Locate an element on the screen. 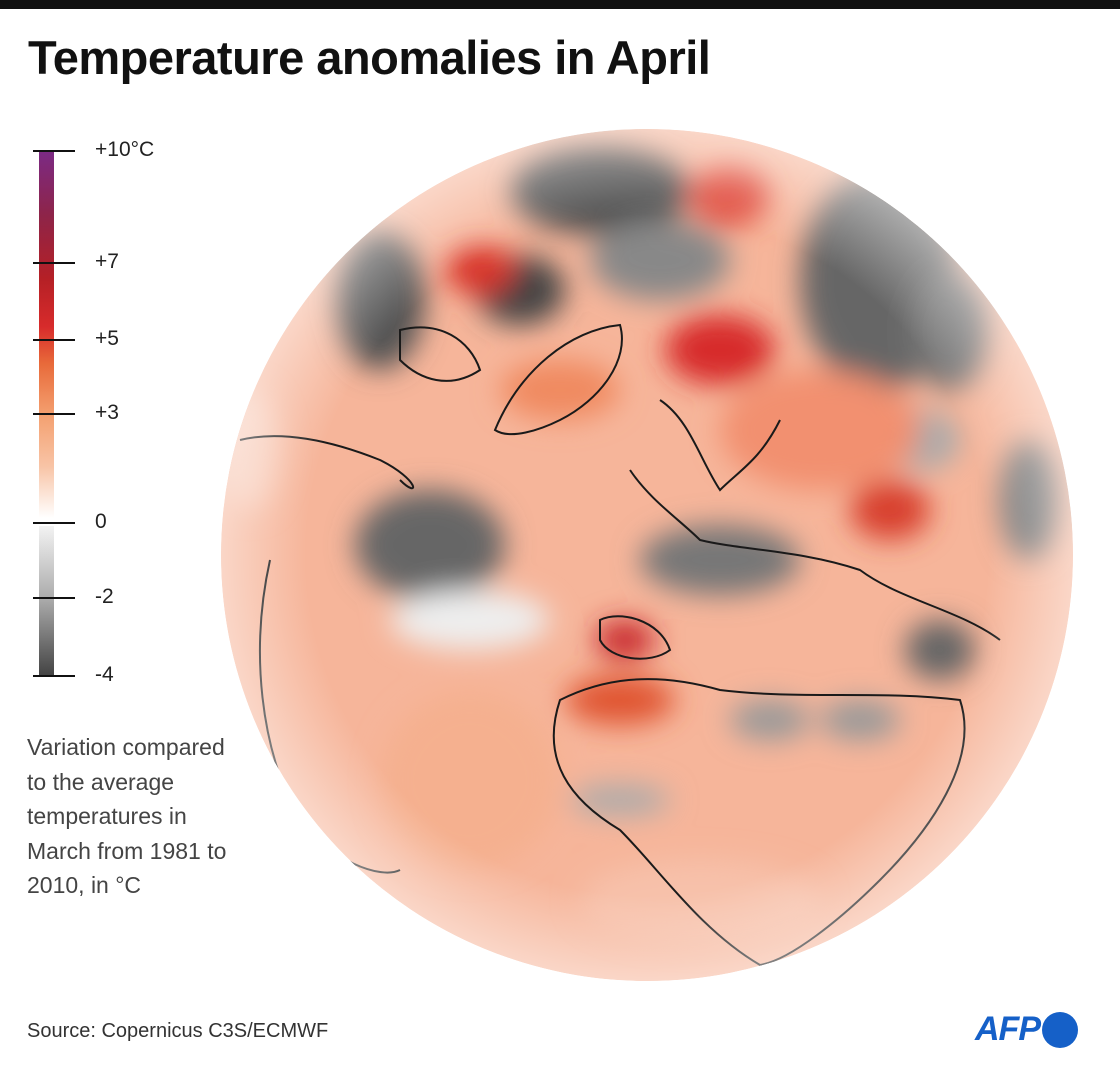  top-bar is located at coordinates (560, 4).